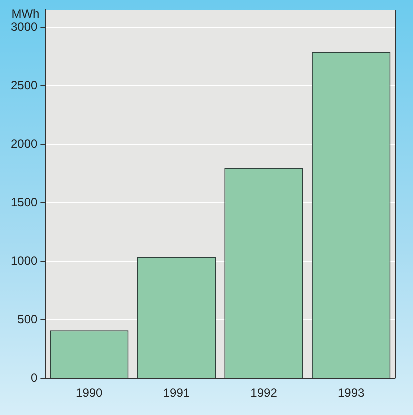 The width and height of the screenshot is (413, 415). Describe the element at coordinates (24, 144) in the screenshot. I see `y-tick-label: 2000` at that location.